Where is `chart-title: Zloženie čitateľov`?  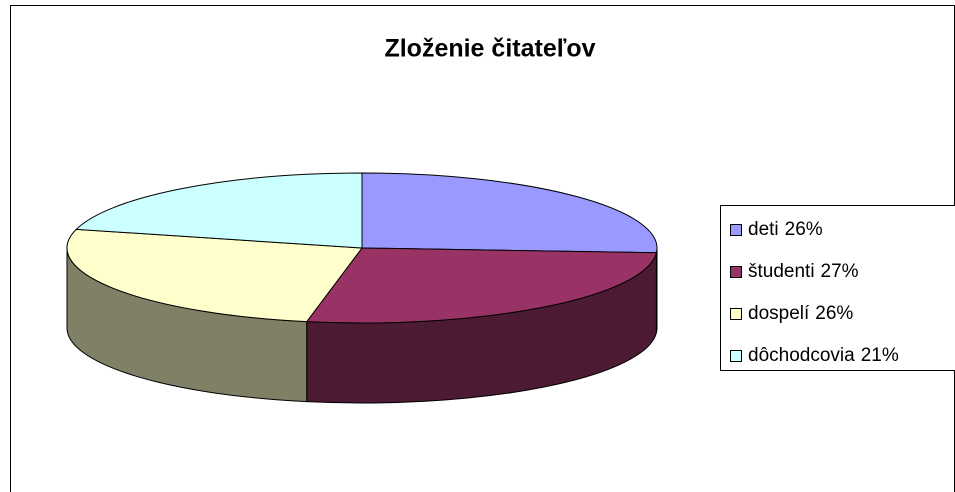
chart-title: Zloženie čitateľov is located at coordinates (489, 49).